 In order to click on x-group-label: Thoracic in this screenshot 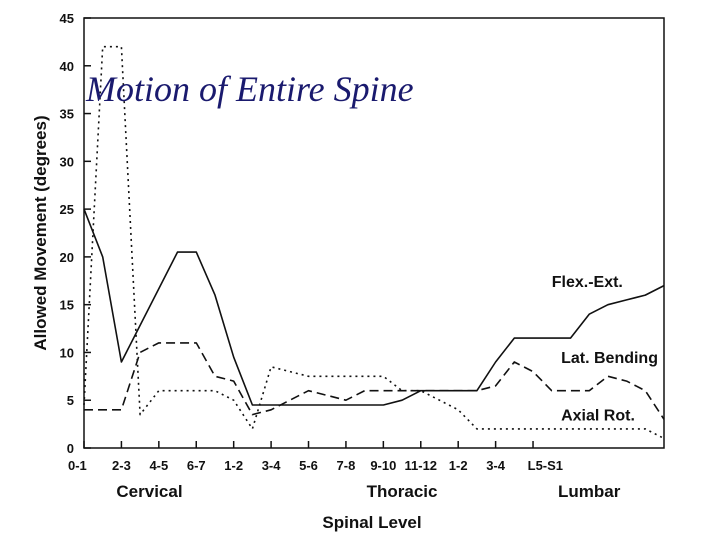, I will do `click(402, 491)`.